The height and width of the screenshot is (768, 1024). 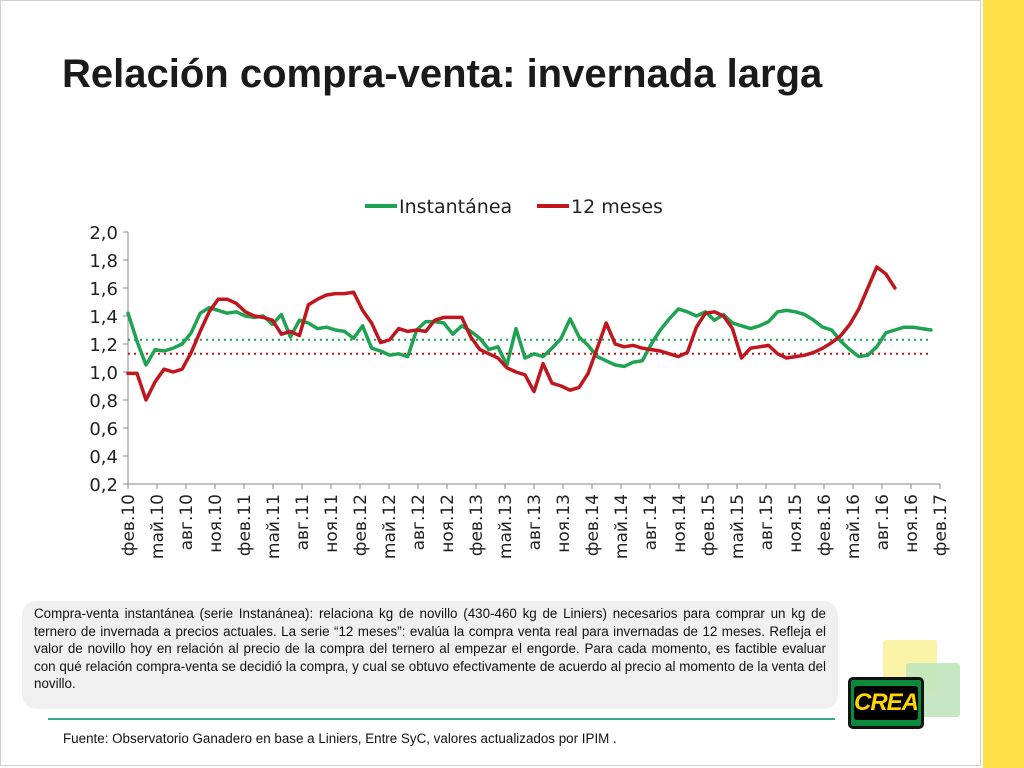 What do you see at coordinates (941, 525) in the screenshot?
I see `x-tick-label: фeв.17` at bounding box center [941, 525].